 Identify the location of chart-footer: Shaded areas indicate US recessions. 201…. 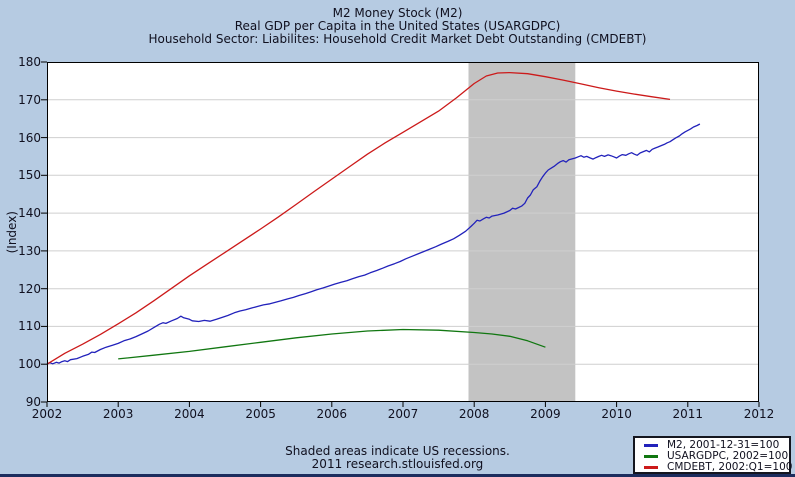
(397, 458).